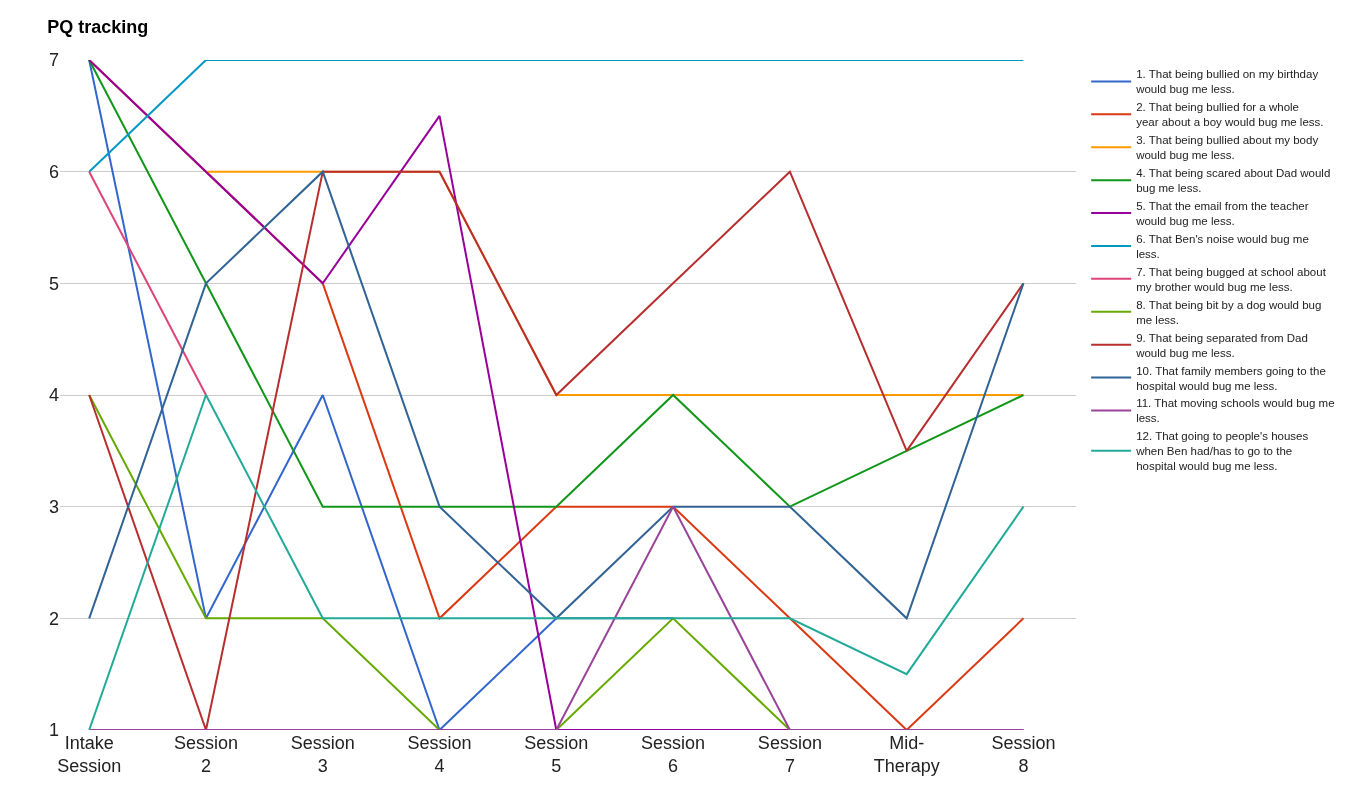  Describe the element at coordinates (1227, 82) in the screenshot. I see `legend-label: 1. That being bullied on my birthday would bug me less.` at that location.